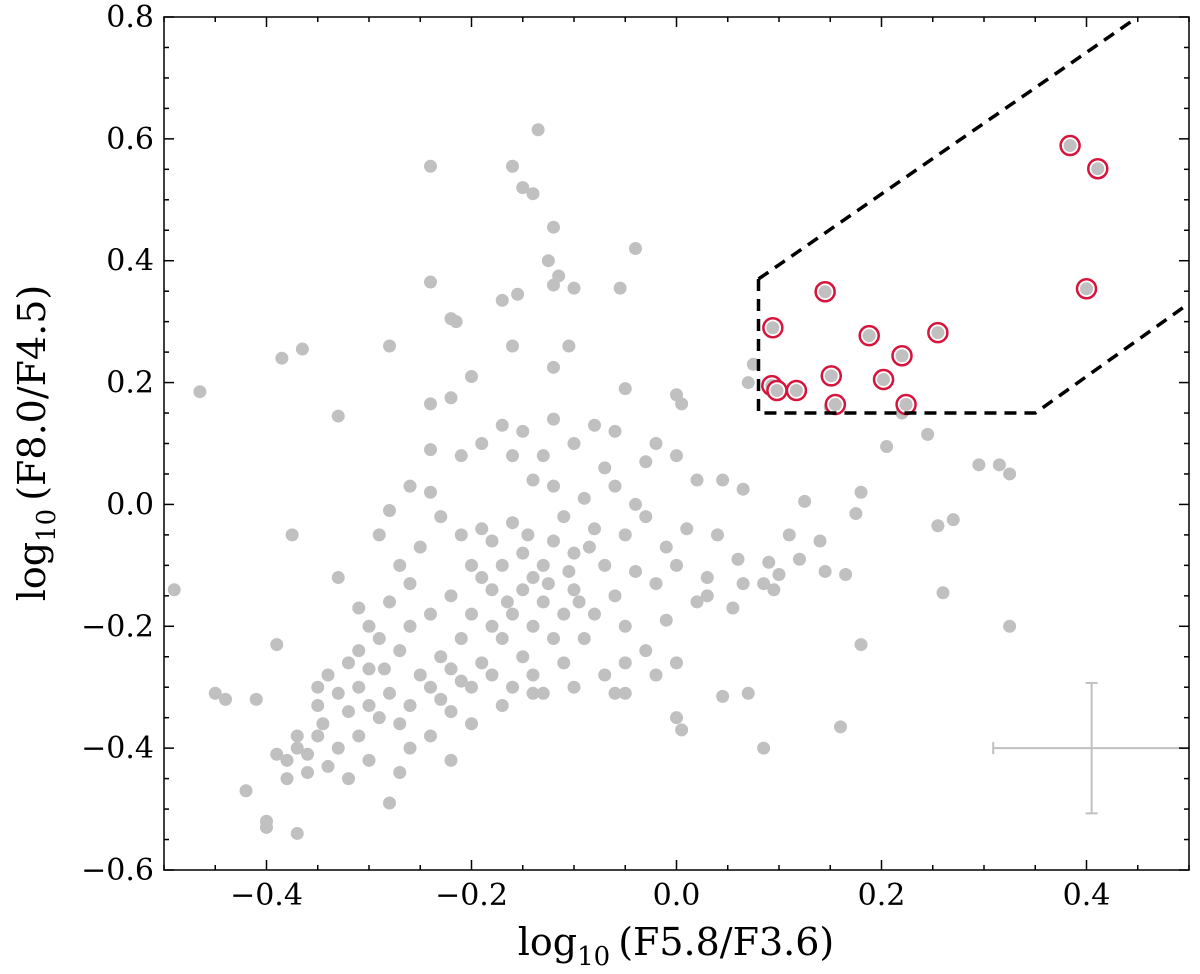 The height and width of the screenshot is (974, 1200). I want to click on selection-region, so click(972, 216).